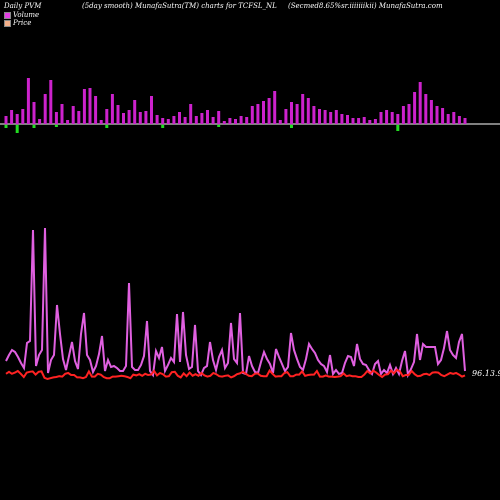 The image size is (500, 500). What do you see at coordinates (486, 373) in the screenshot?
I see `last-price-label: 96.13.99` at bounding box center [486, 373].